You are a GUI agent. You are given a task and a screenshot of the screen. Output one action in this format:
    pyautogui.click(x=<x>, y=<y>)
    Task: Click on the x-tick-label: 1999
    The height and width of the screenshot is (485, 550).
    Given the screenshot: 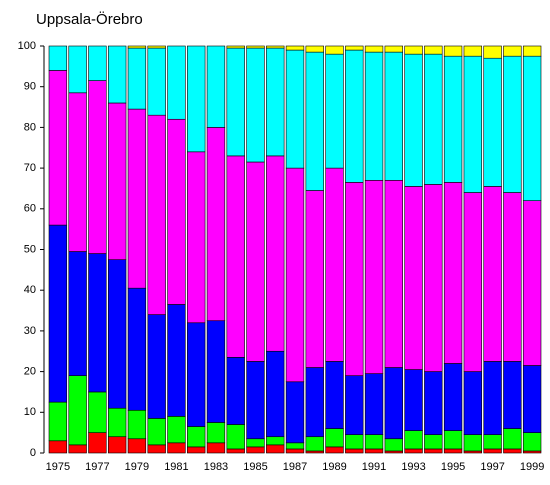 What is the action you would take?
    pyautogui.click(x=532, y=467)
    